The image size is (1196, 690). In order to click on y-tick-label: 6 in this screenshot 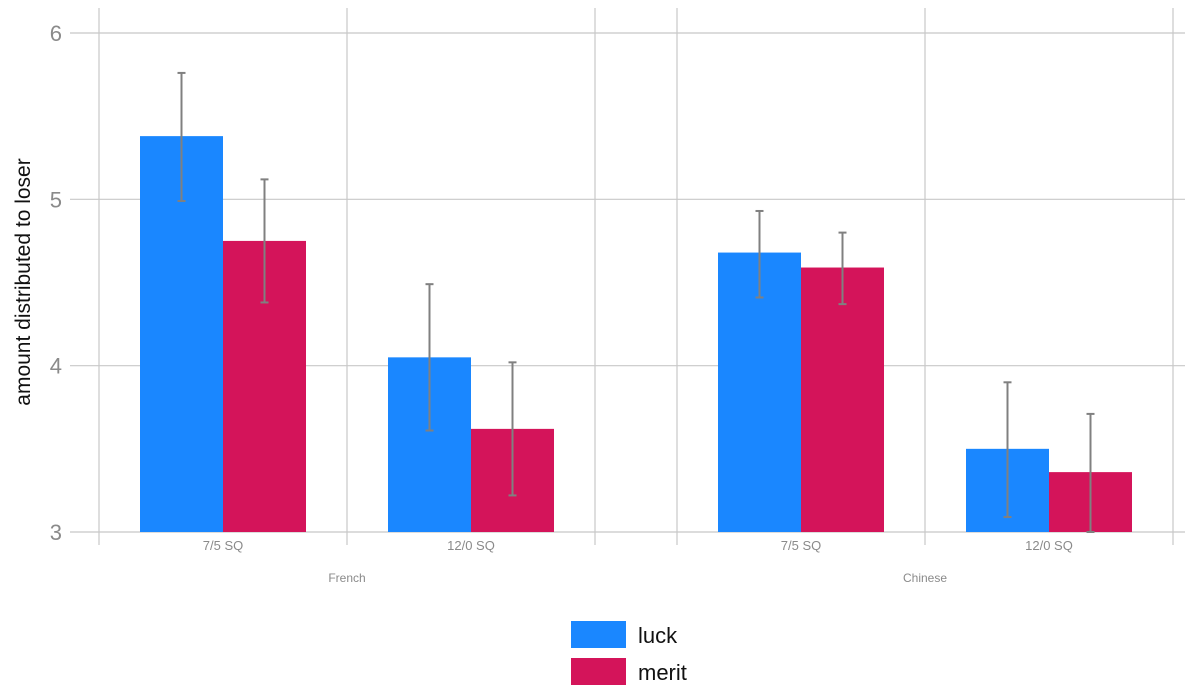, I will do `click(56, 33)`.